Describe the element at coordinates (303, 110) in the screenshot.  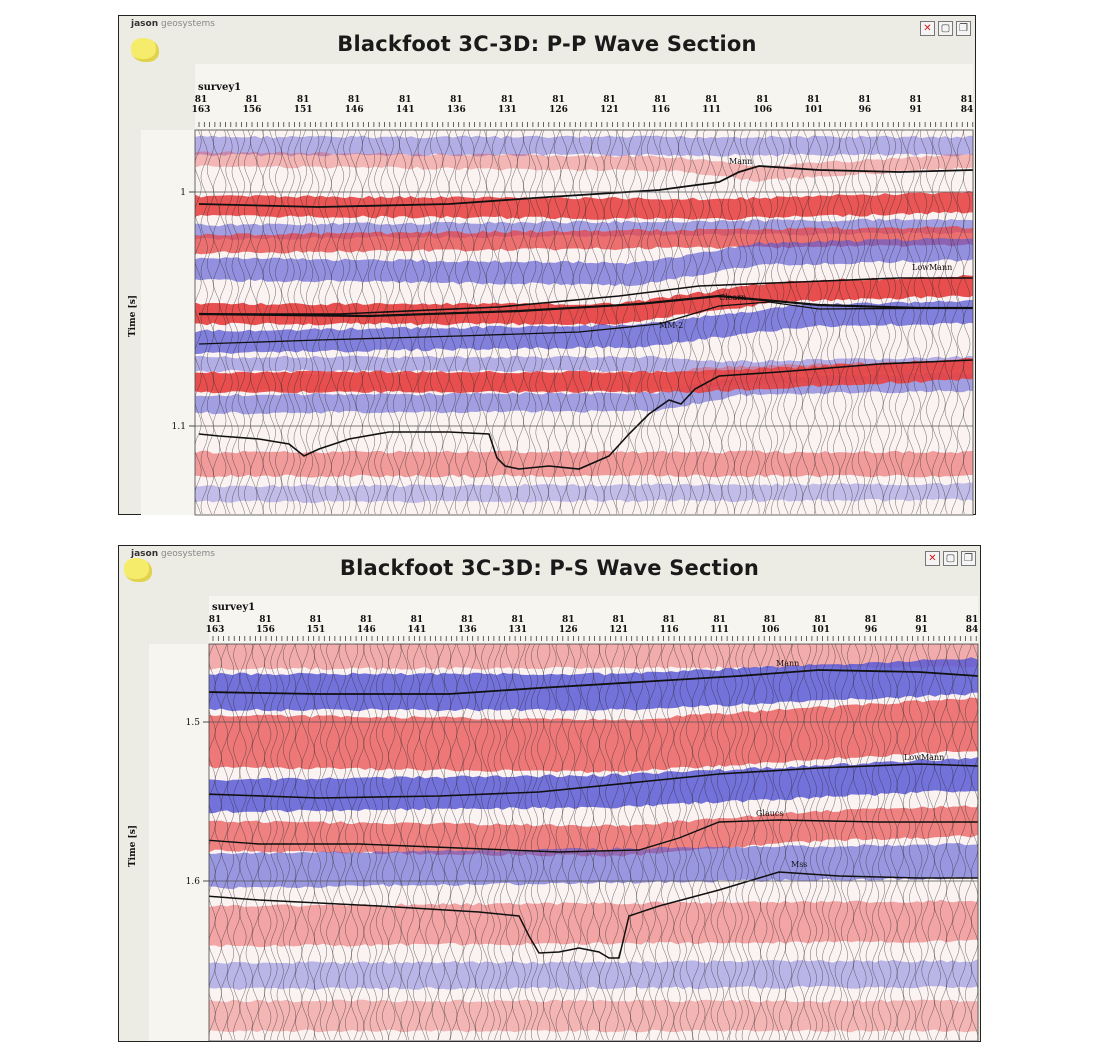
I see `trace-label: 151` at that location.